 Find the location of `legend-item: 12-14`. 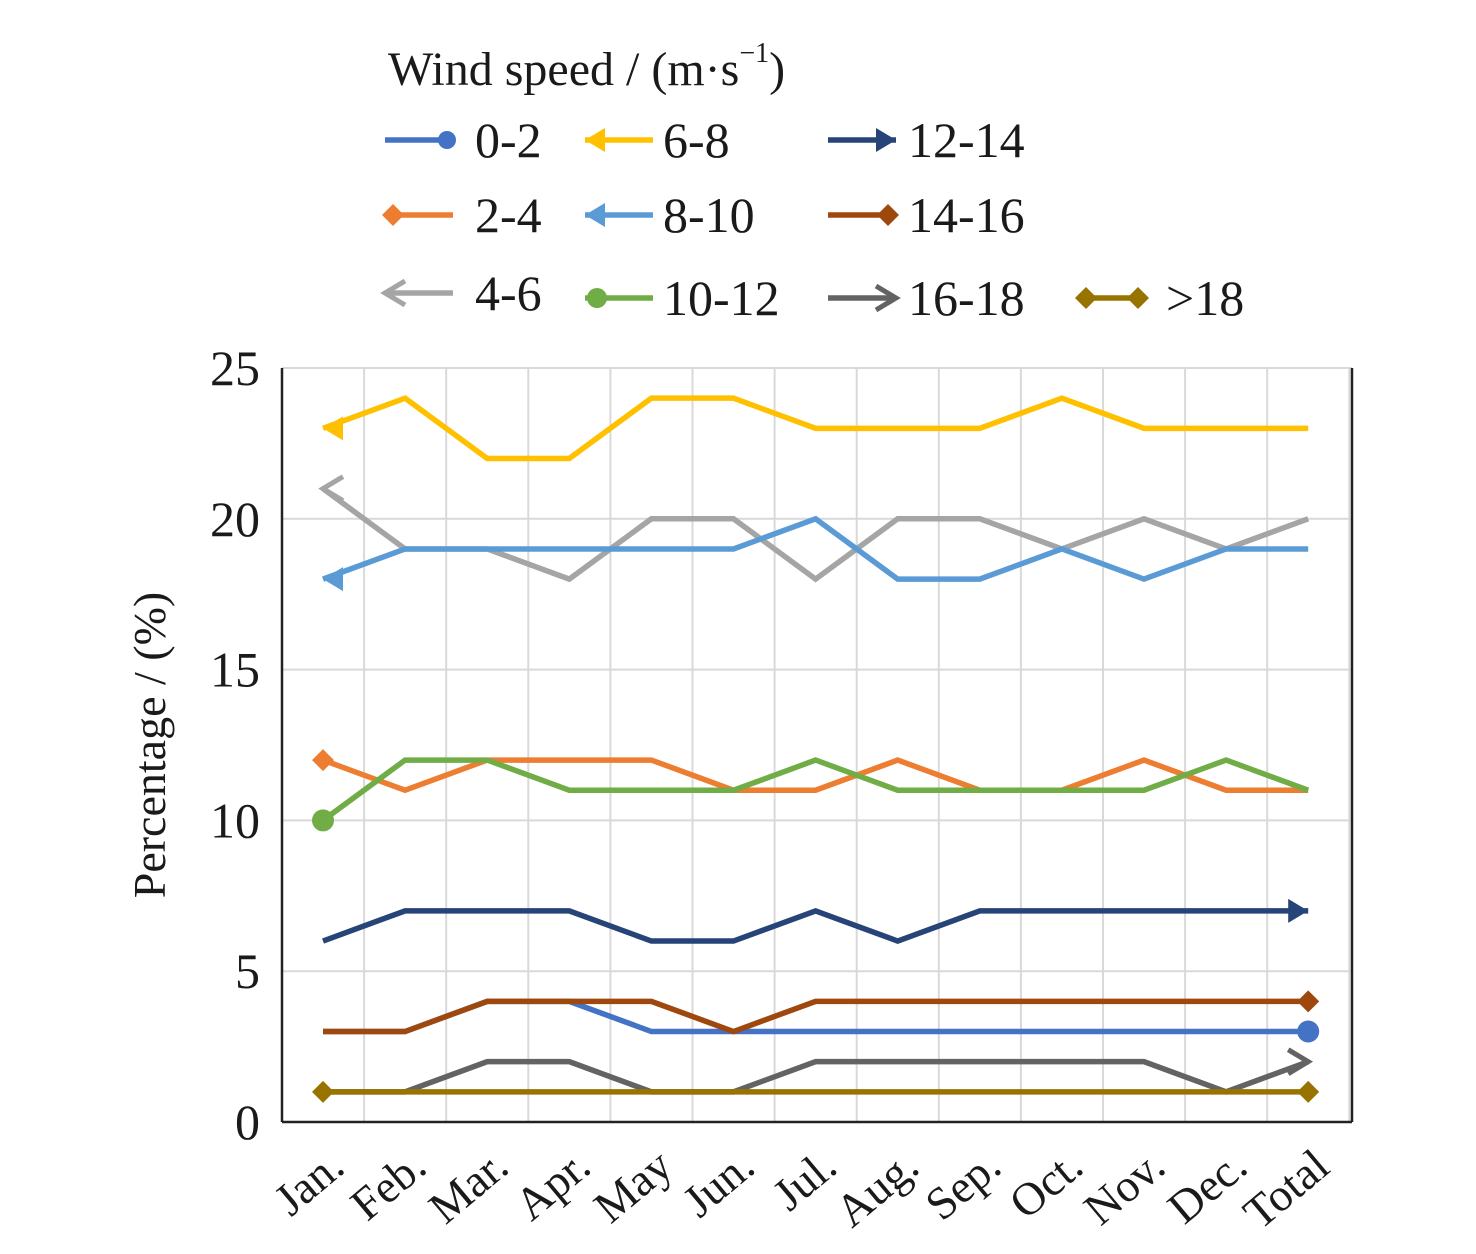

legend-item: 12-14 is located at coordinates (926, 140).